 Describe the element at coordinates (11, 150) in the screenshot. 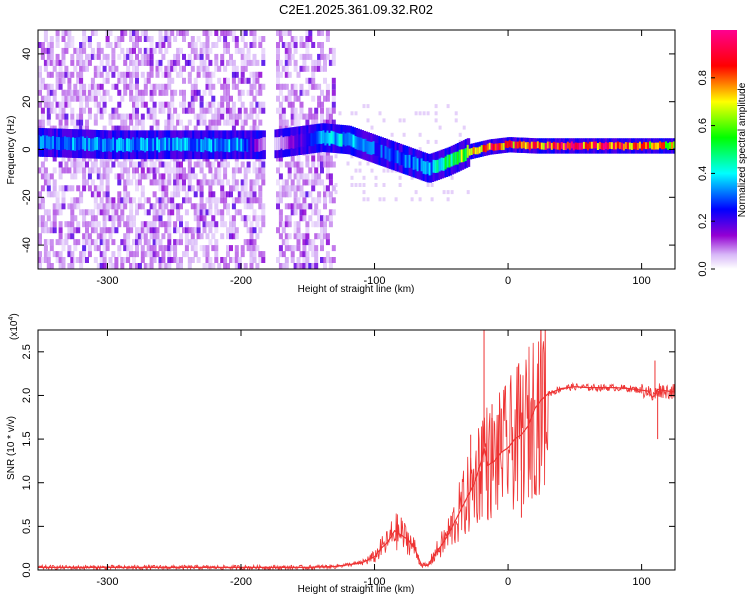

I see `spectrogram-y-label: Frequency (Hz)` at that location.